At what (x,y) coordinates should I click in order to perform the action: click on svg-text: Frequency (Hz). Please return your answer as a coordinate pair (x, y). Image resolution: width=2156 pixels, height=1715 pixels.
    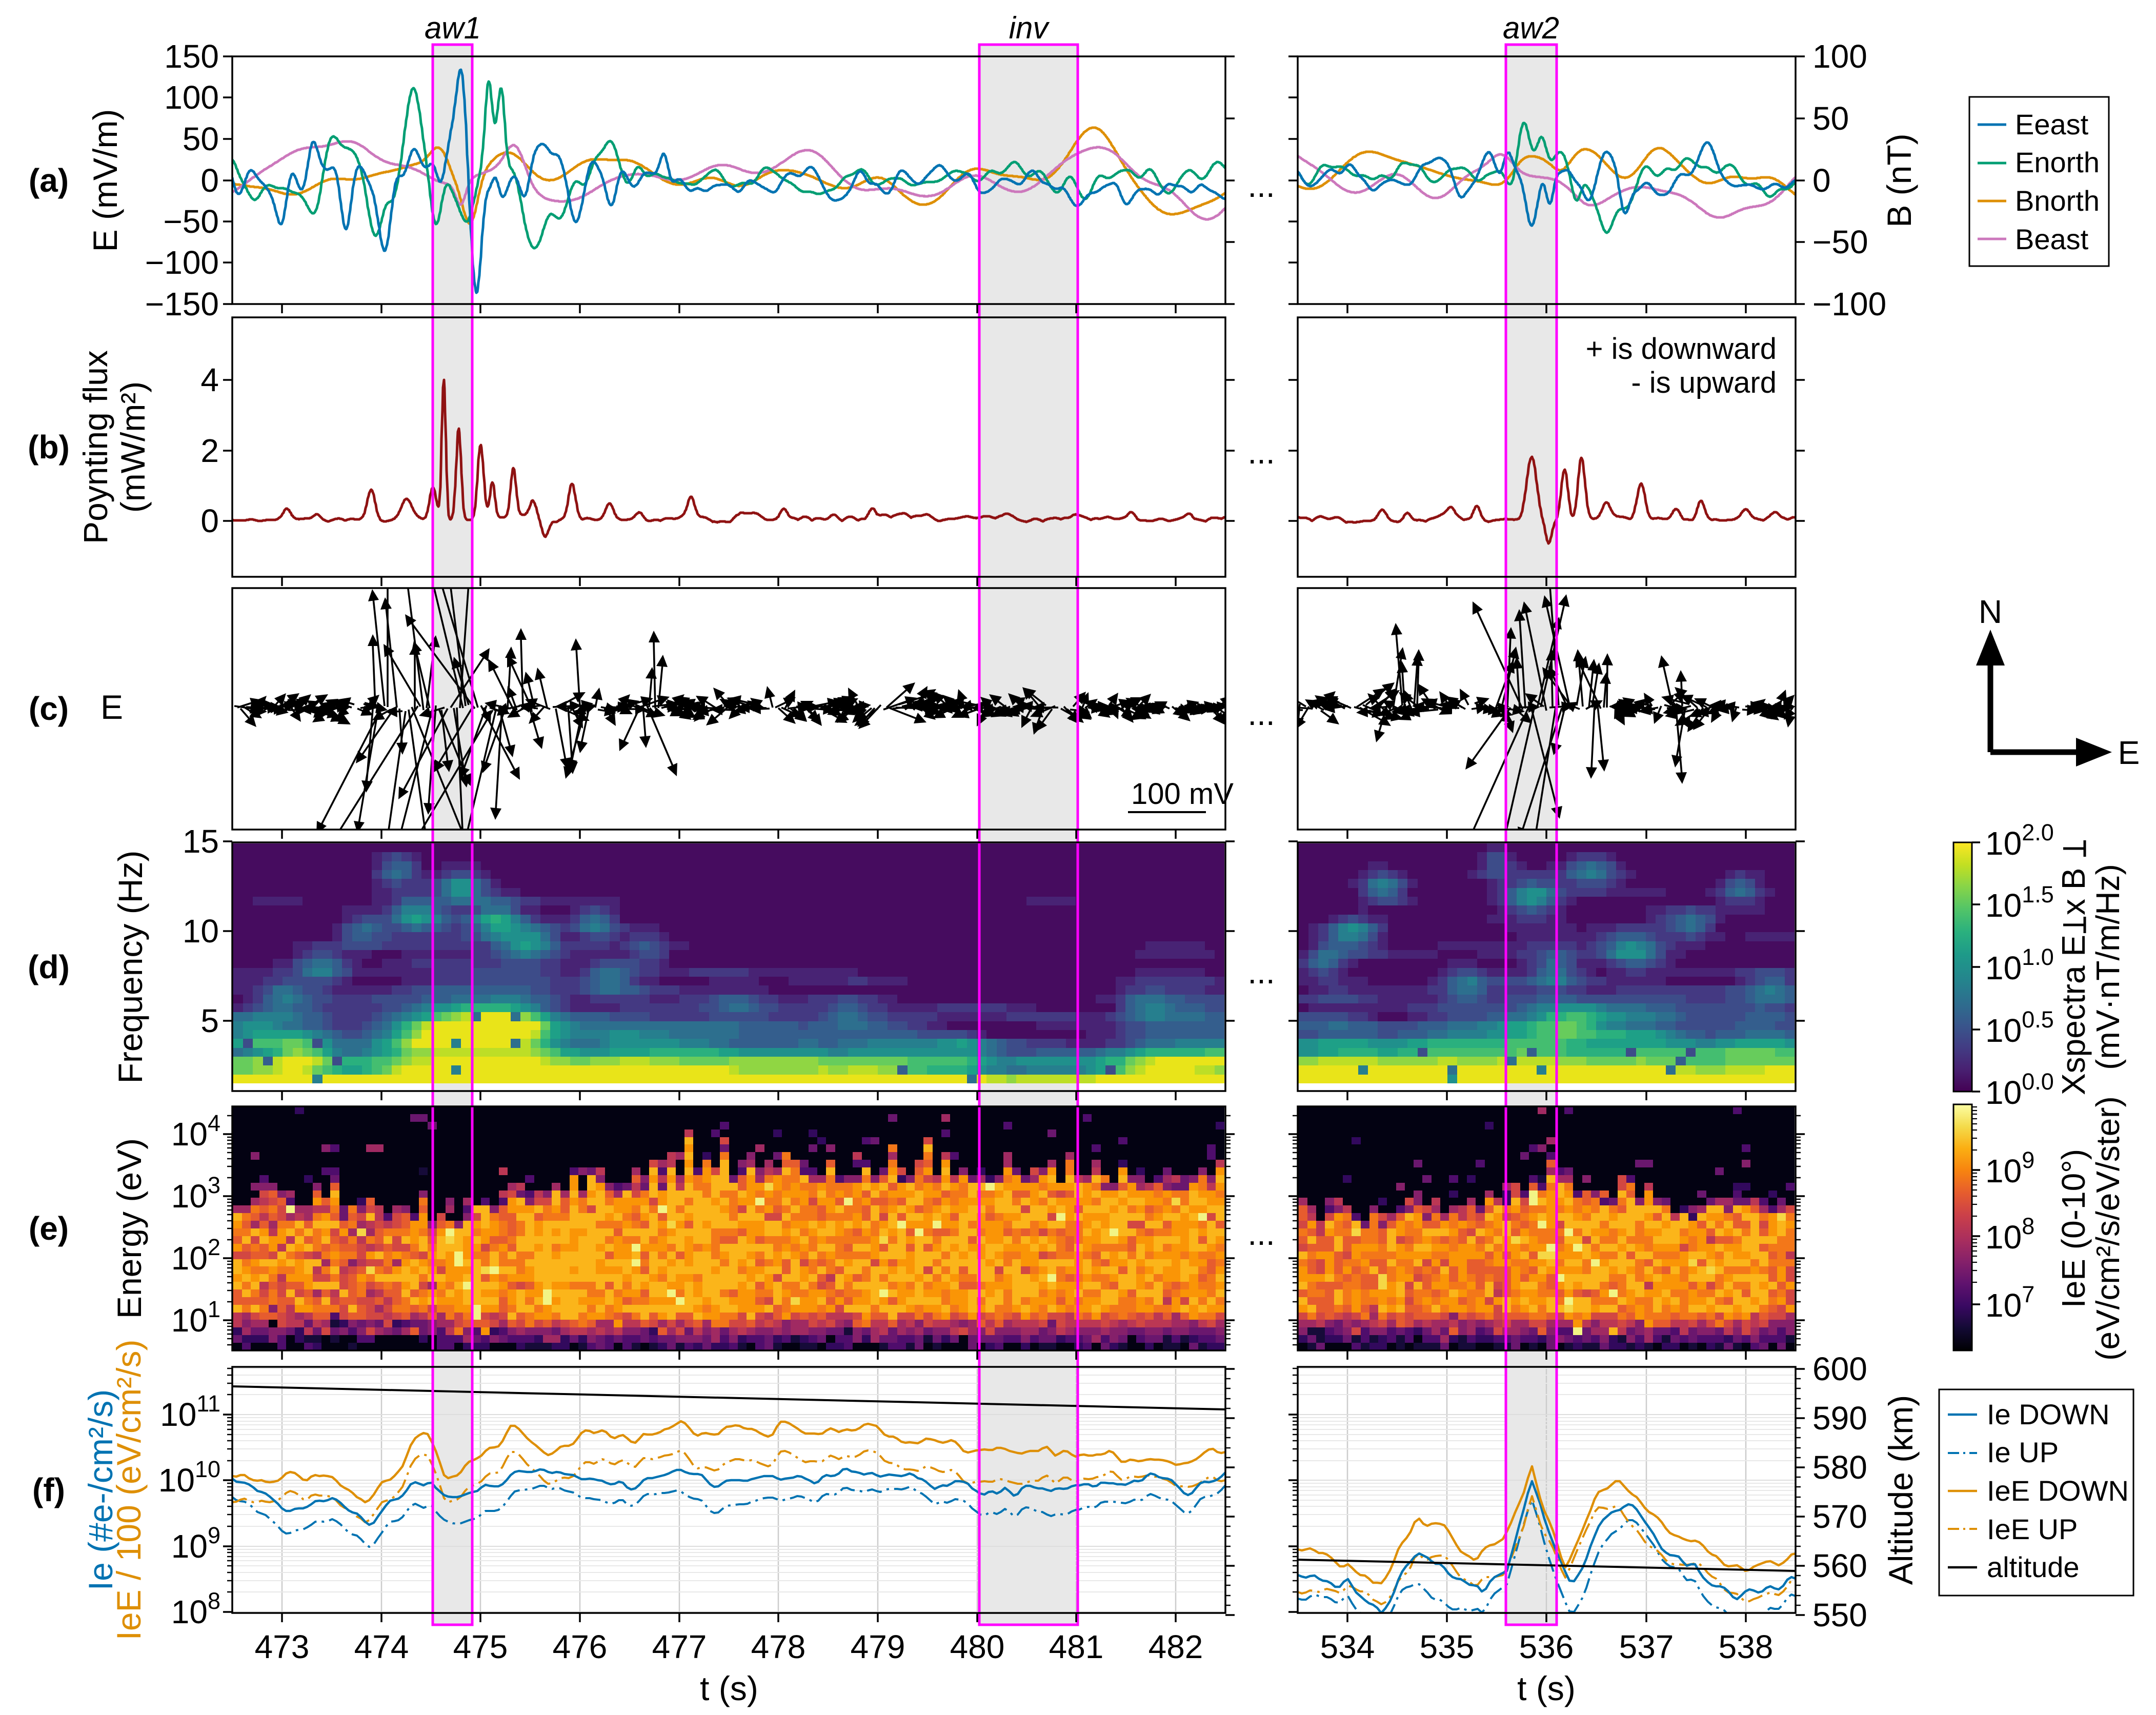
    Looking at the image, I should click on (130, 968).